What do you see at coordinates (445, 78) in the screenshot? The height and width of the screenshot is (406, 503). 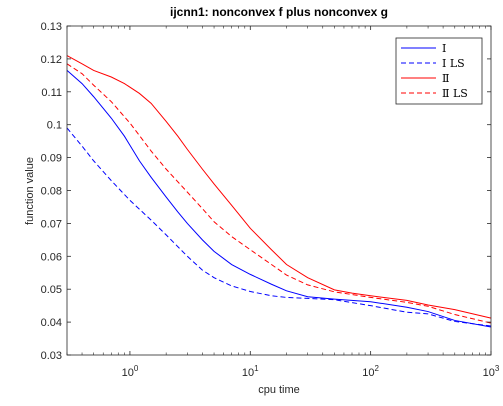 I see `legend-label-3: Ⅱ` at bounding box center [445, 78].